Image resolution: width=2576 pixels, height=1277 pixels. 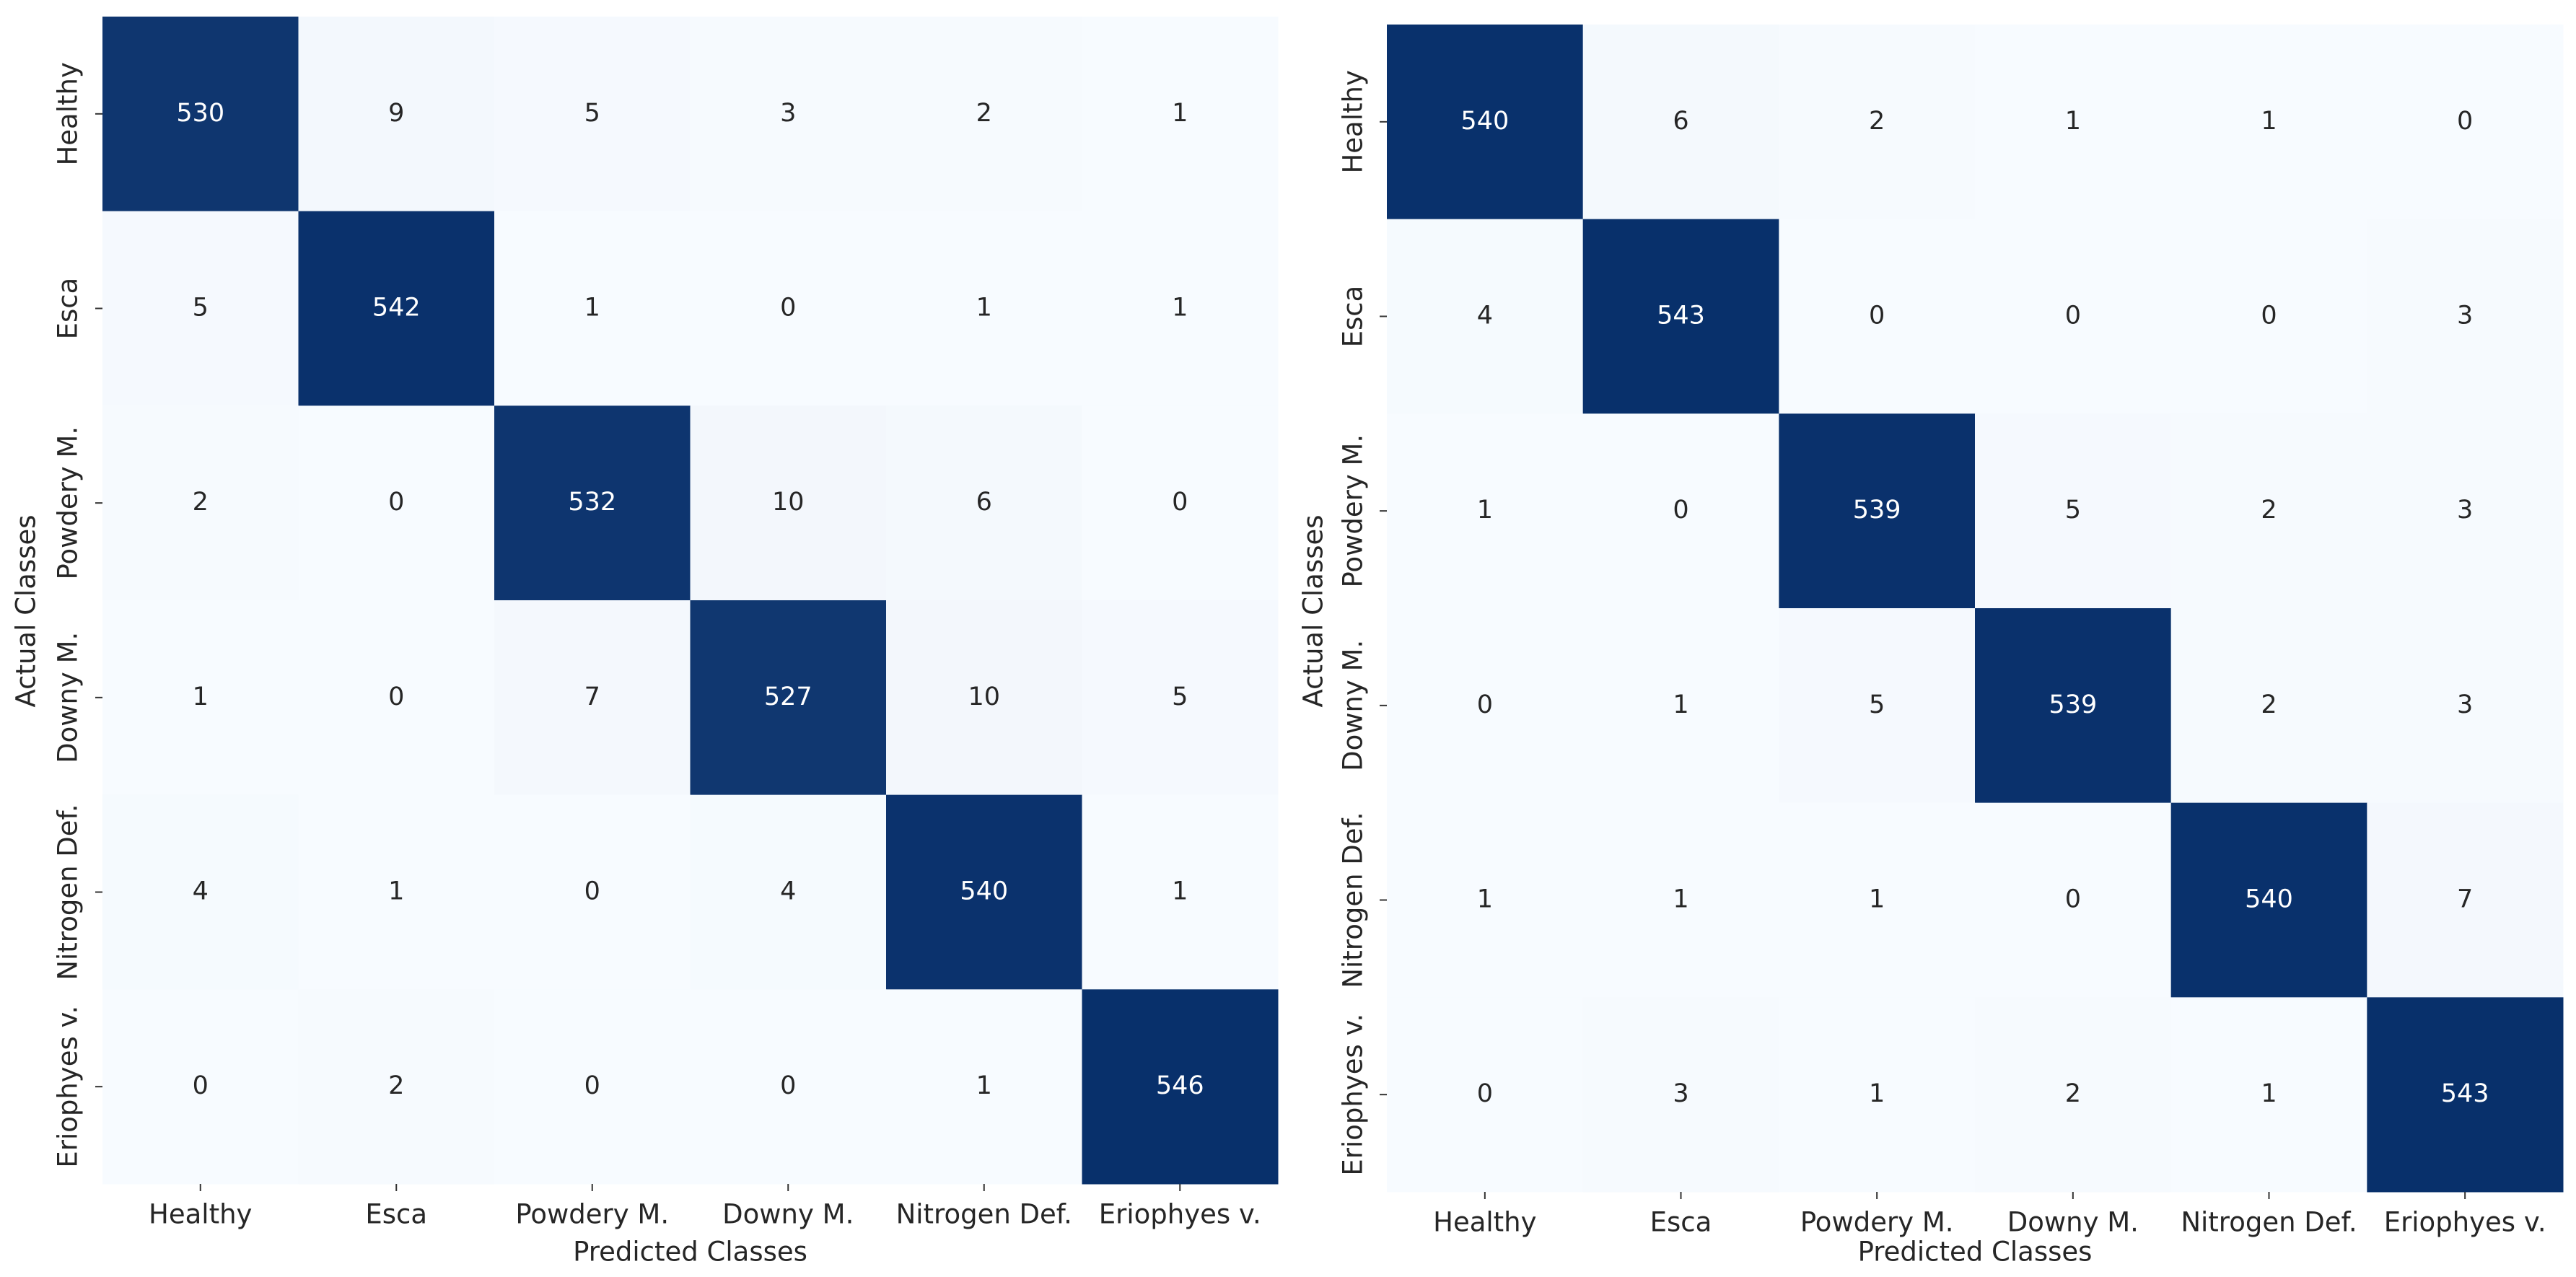 I want to click on cell-label: 532, so click(x=592, y=502).